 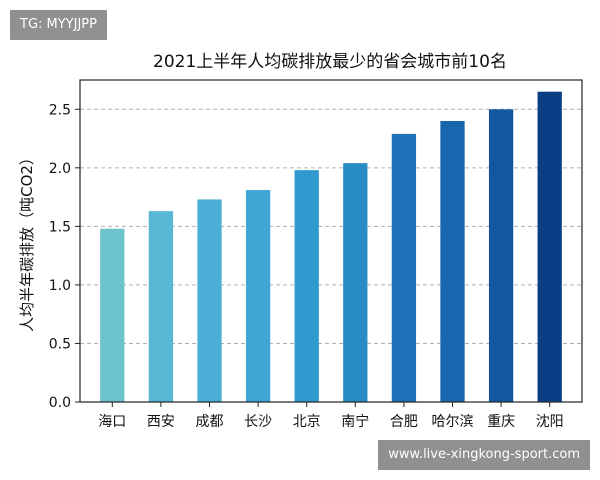 I want to click on y-tick-label: 2.0, so click(x=60, y=169).